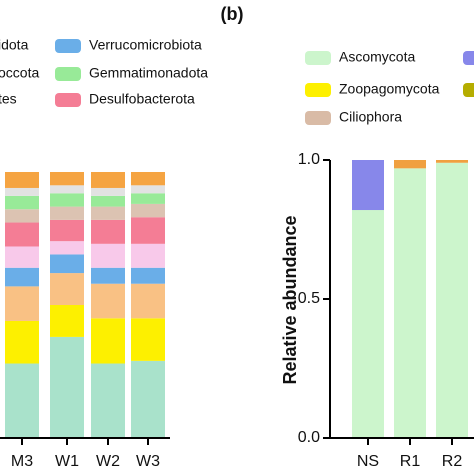 This screenshot has width=474, height=474. I want to click on y-tick-label: 1.0, so click(309, 159).